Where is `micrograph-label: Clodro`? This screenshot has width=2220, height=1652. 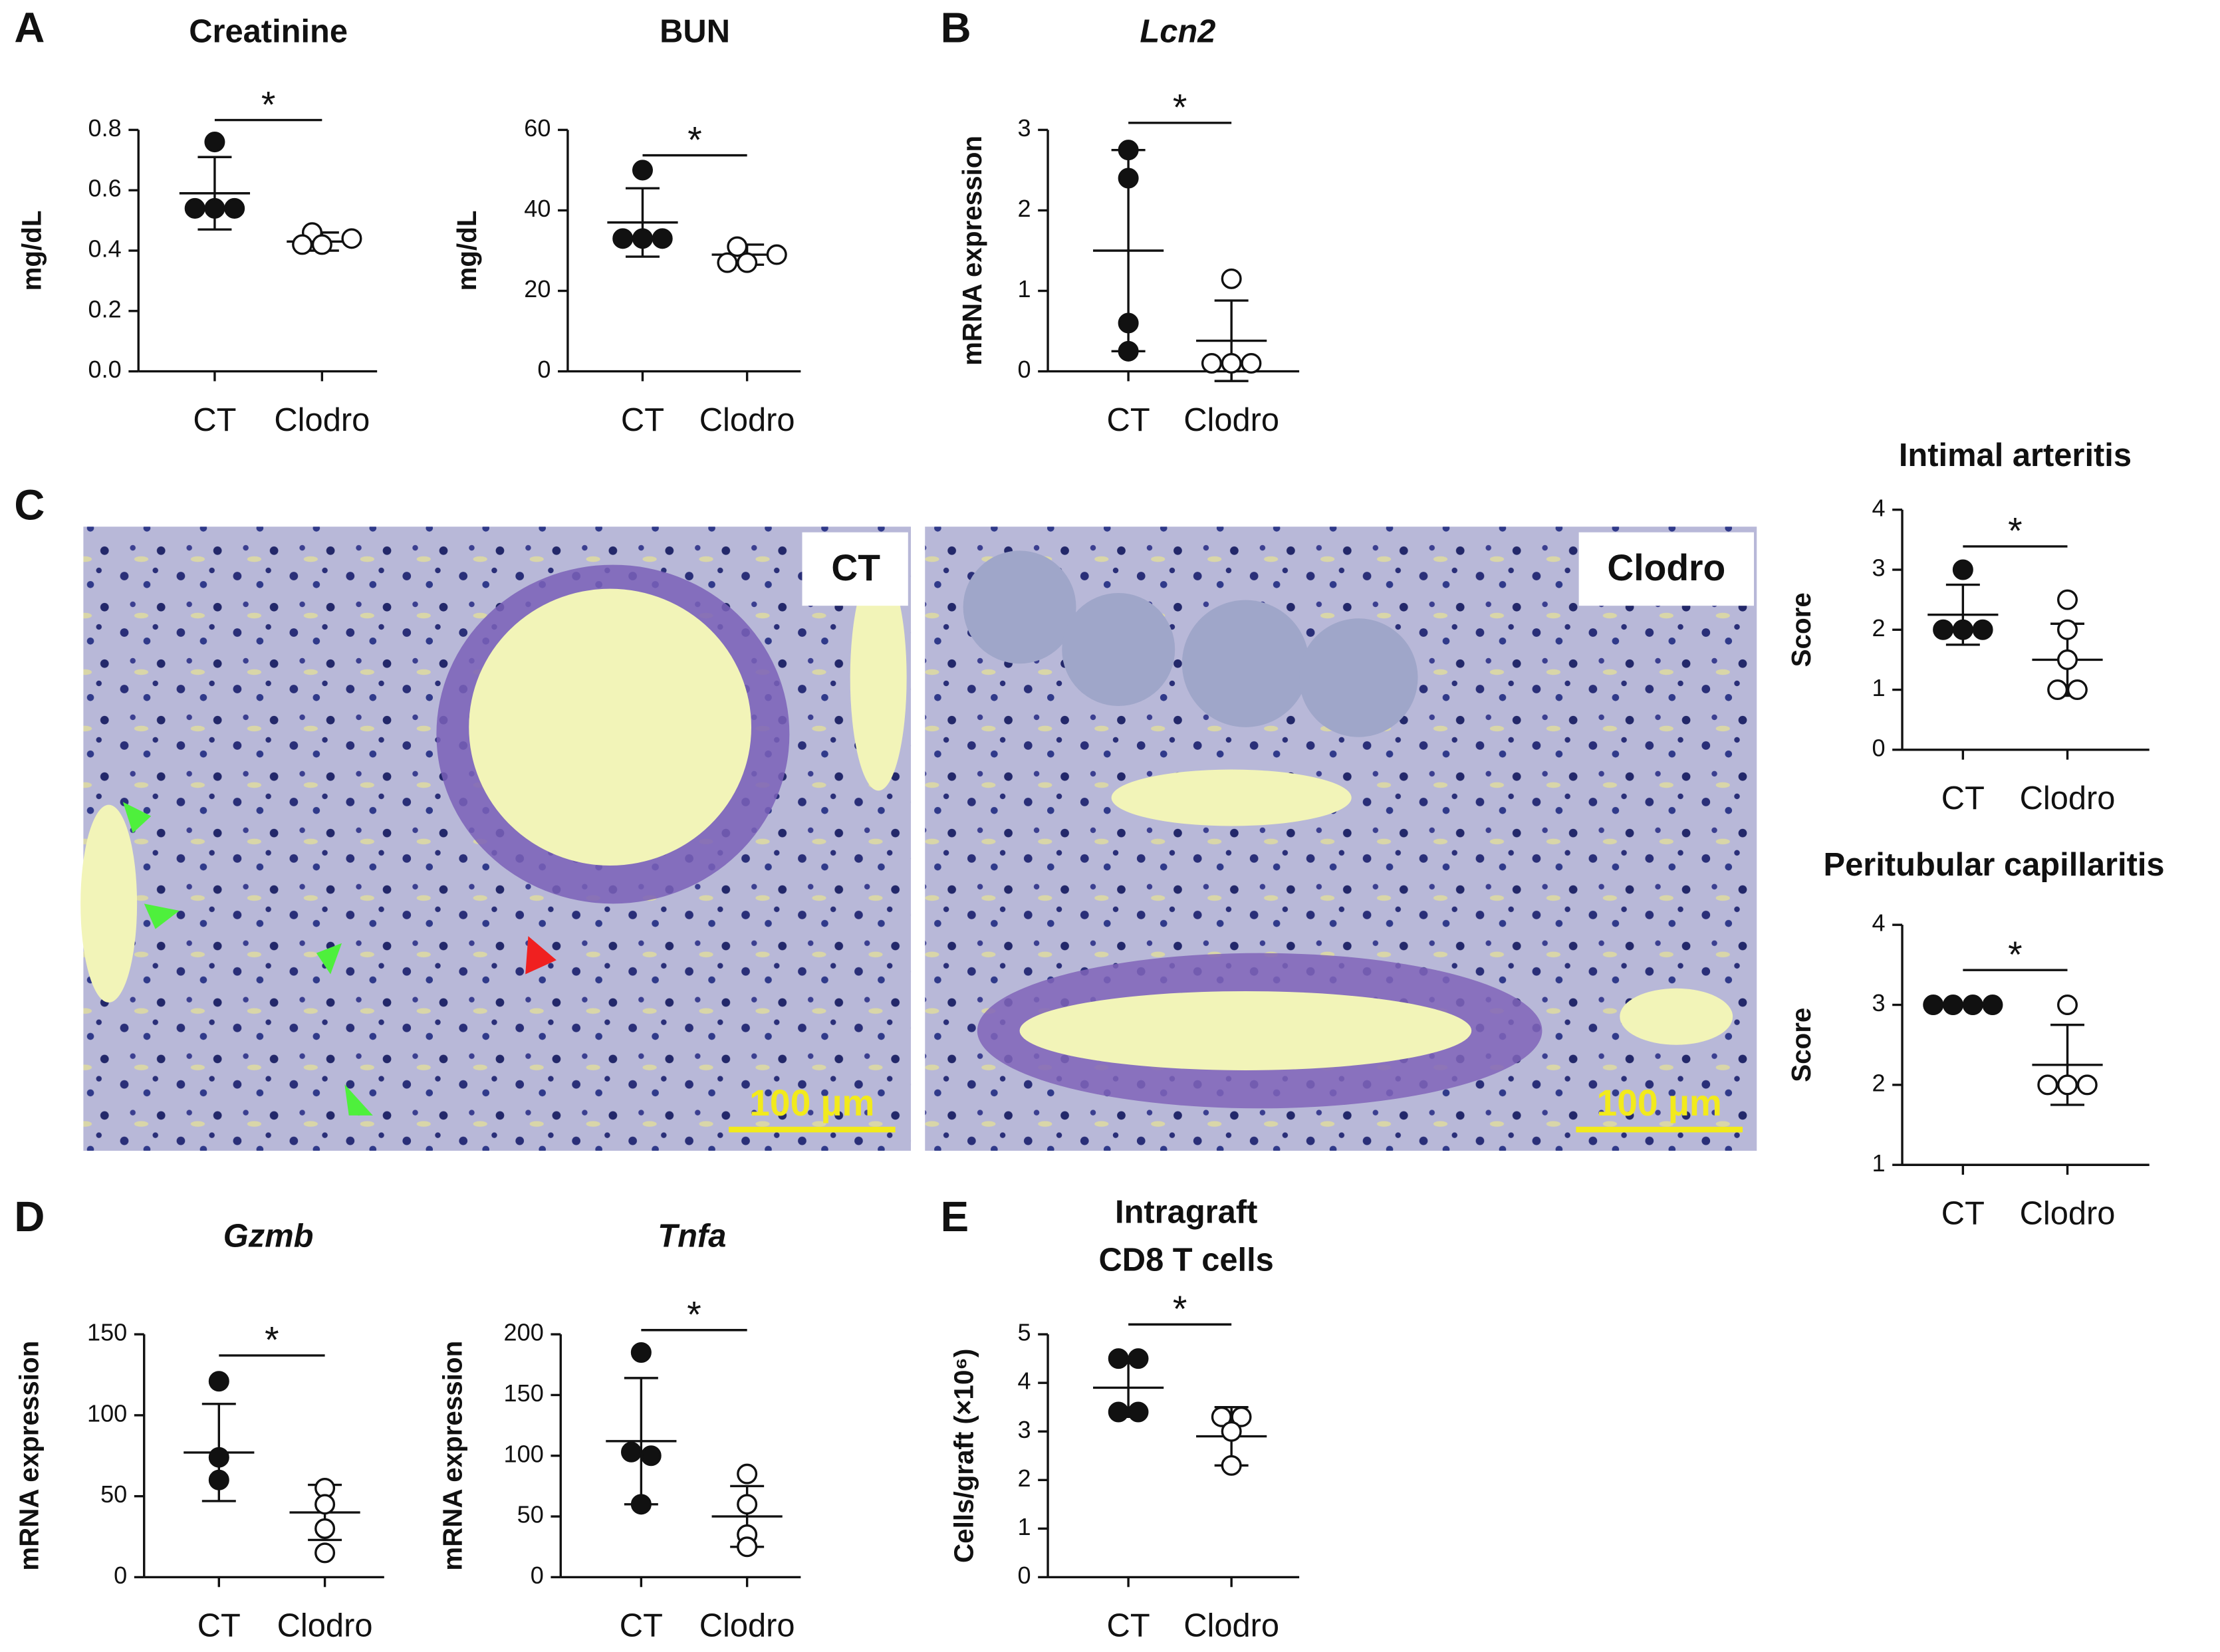 micrograph-label: Clodro is located at coordinates (1666, 567).